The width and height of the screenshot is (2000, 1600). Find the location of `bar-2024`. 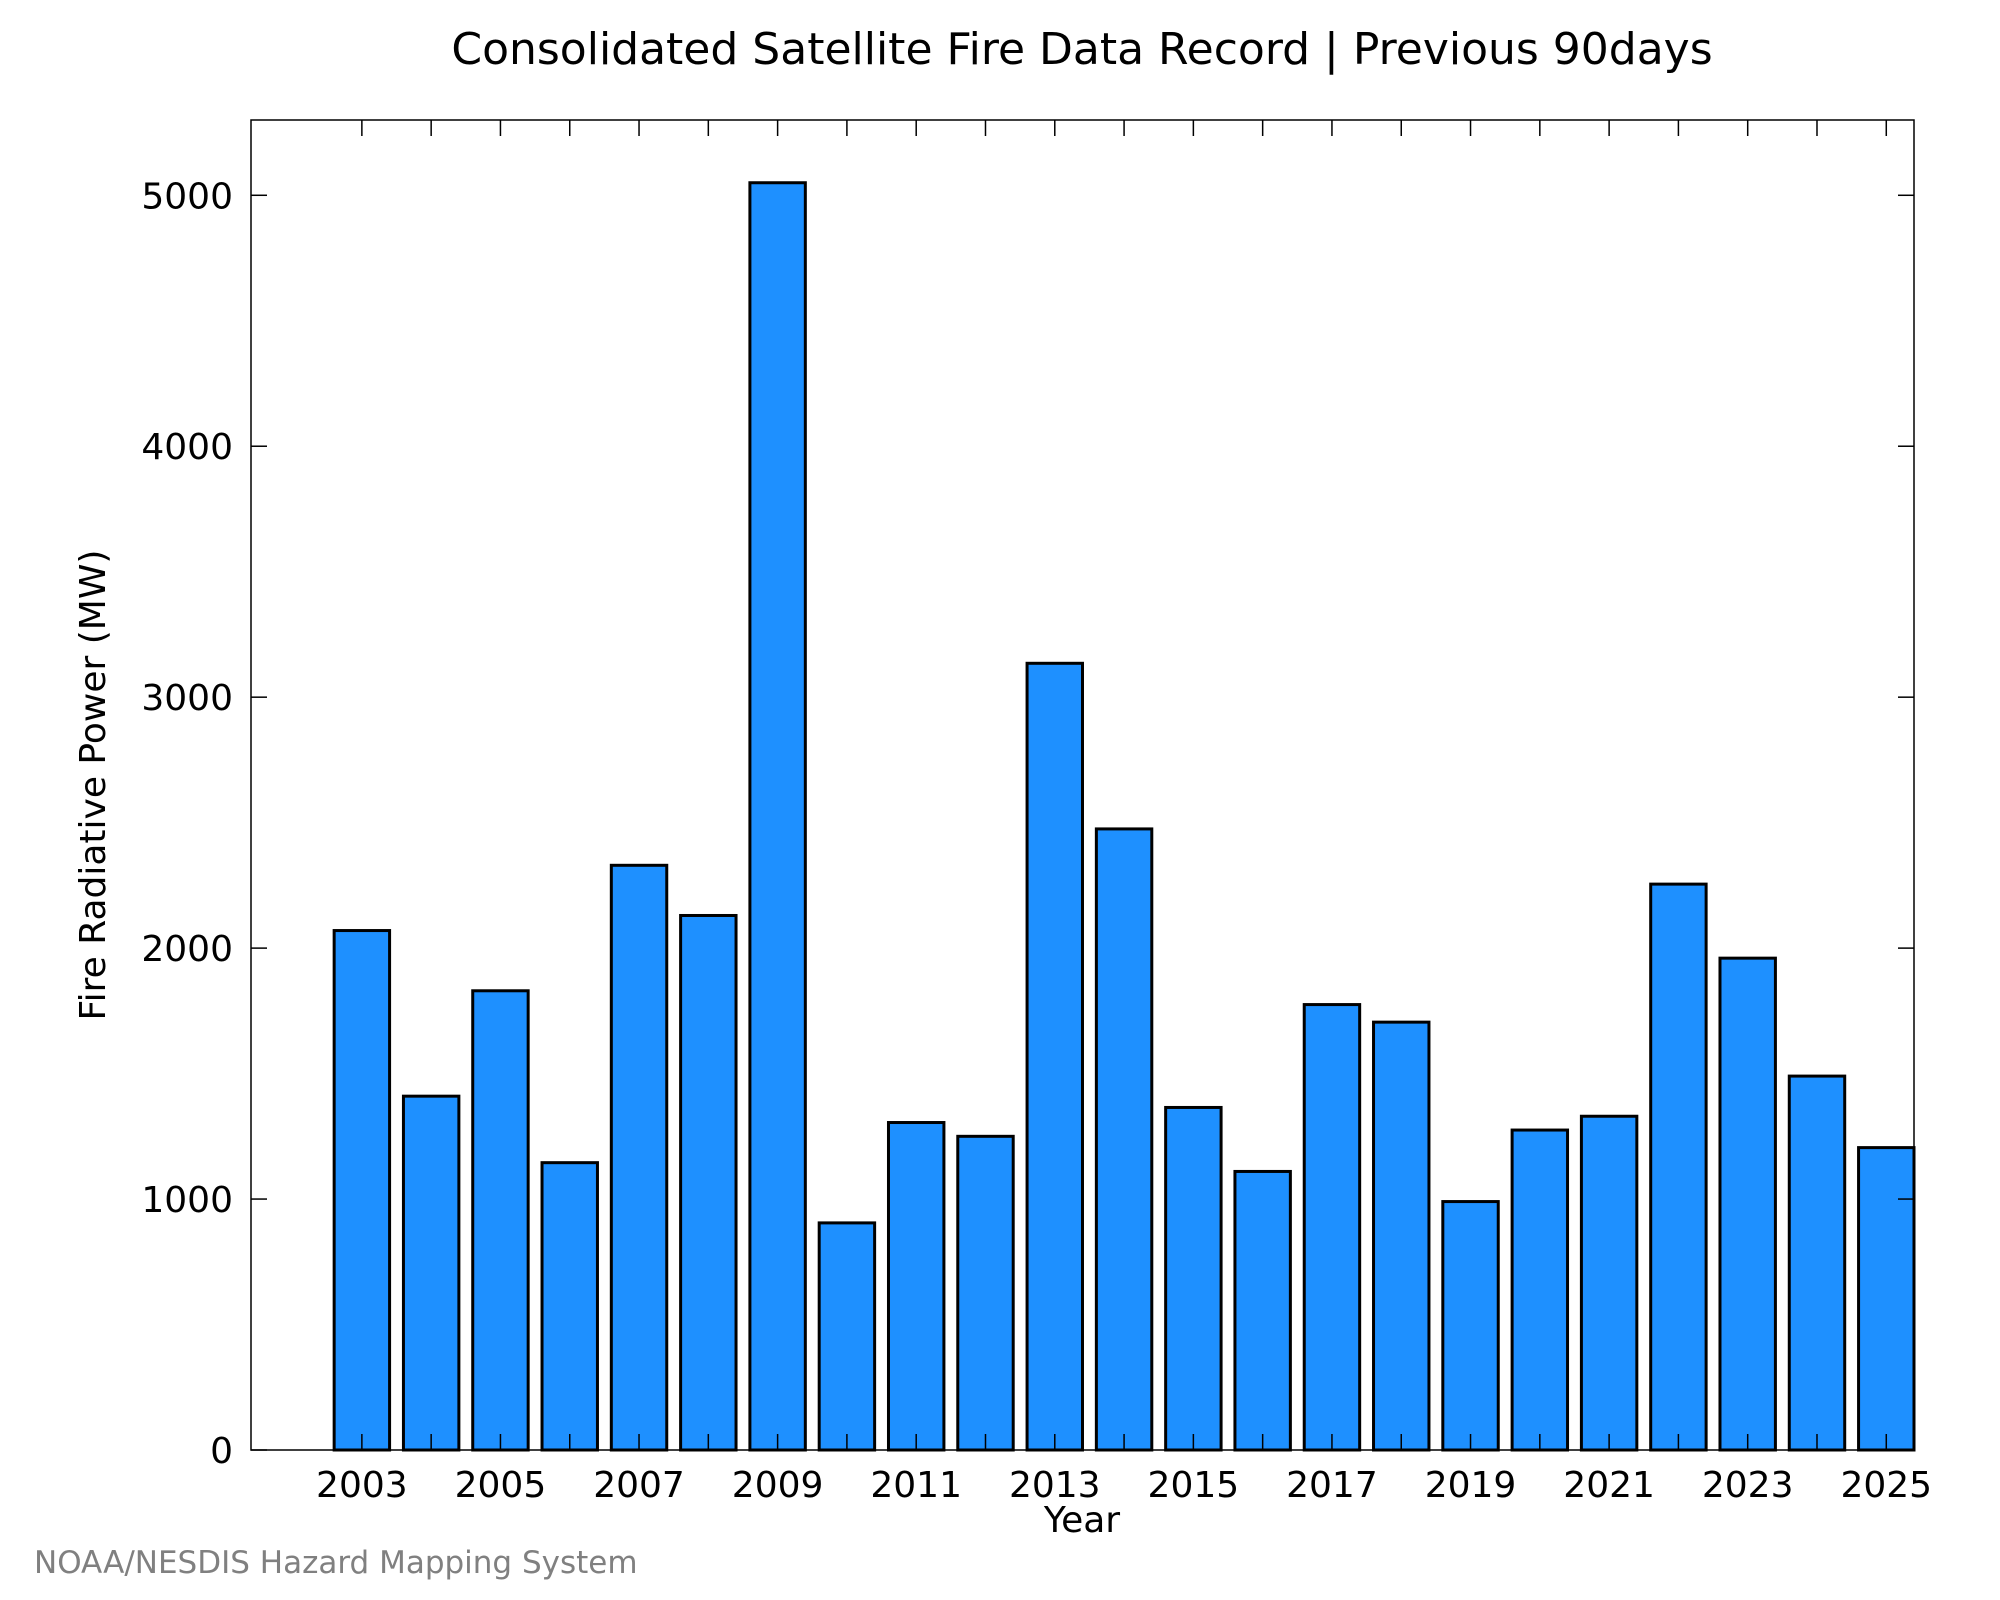

bar-2024 is located at coordinates (1817, 1263).